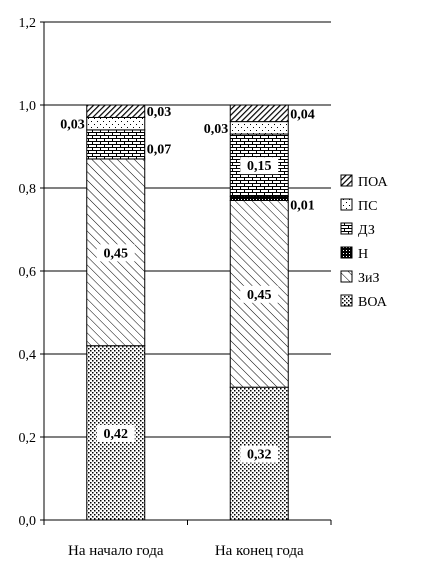 This screenshot has height=574, width=421. I want to click on data-label: 0,42, so click(116, 434).